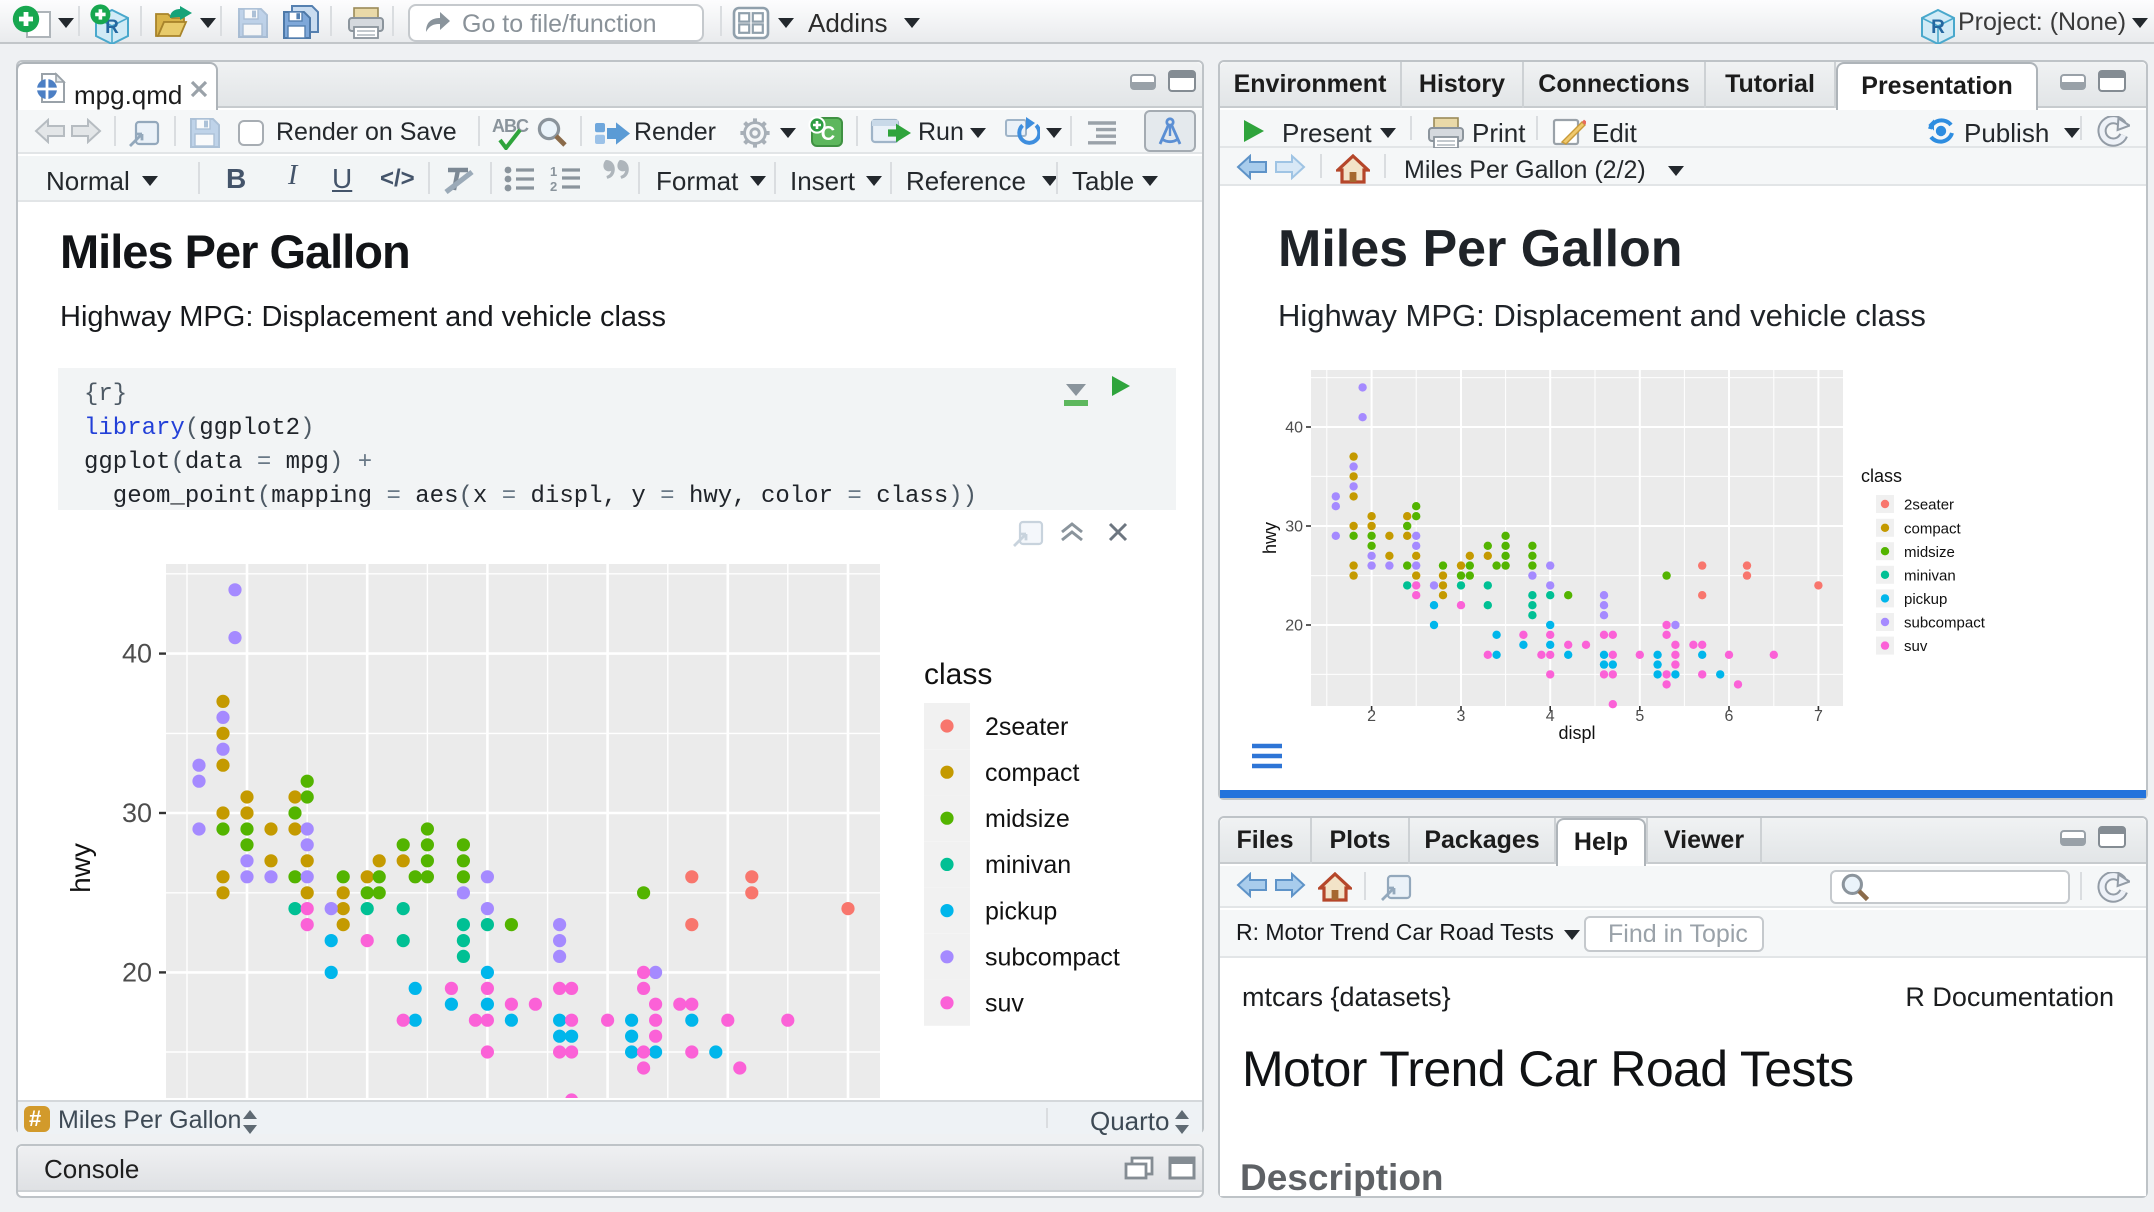 This screenshot has height=1212, width=2154. What do you see at coordinates (510, 126) in the screenshot?
I see `svg-text: ABC` at bounding box center [510, 126].